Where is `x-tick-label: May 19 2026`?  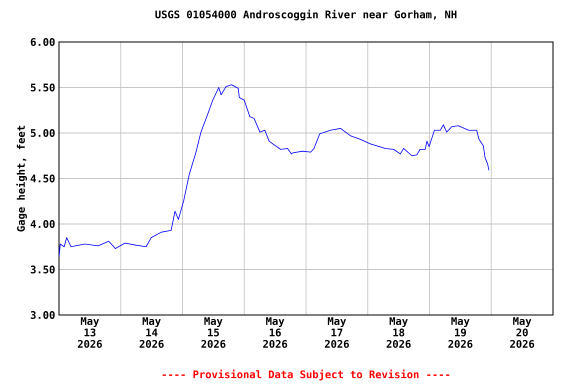
x-tick-label: May 19 2026 is located at coordinates (460, 332).